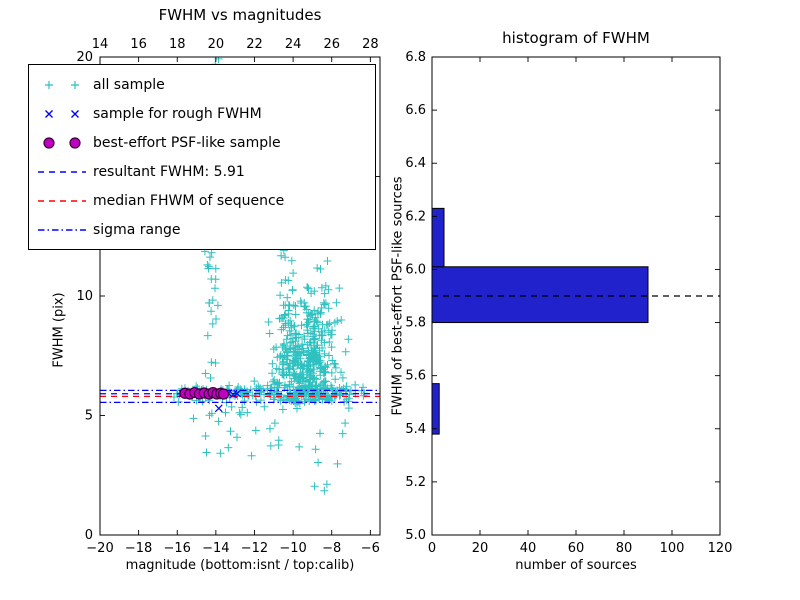  Describe the element at coordinates (415, 163) in the screenshot. I see `tick-label: 6.4` at that location.